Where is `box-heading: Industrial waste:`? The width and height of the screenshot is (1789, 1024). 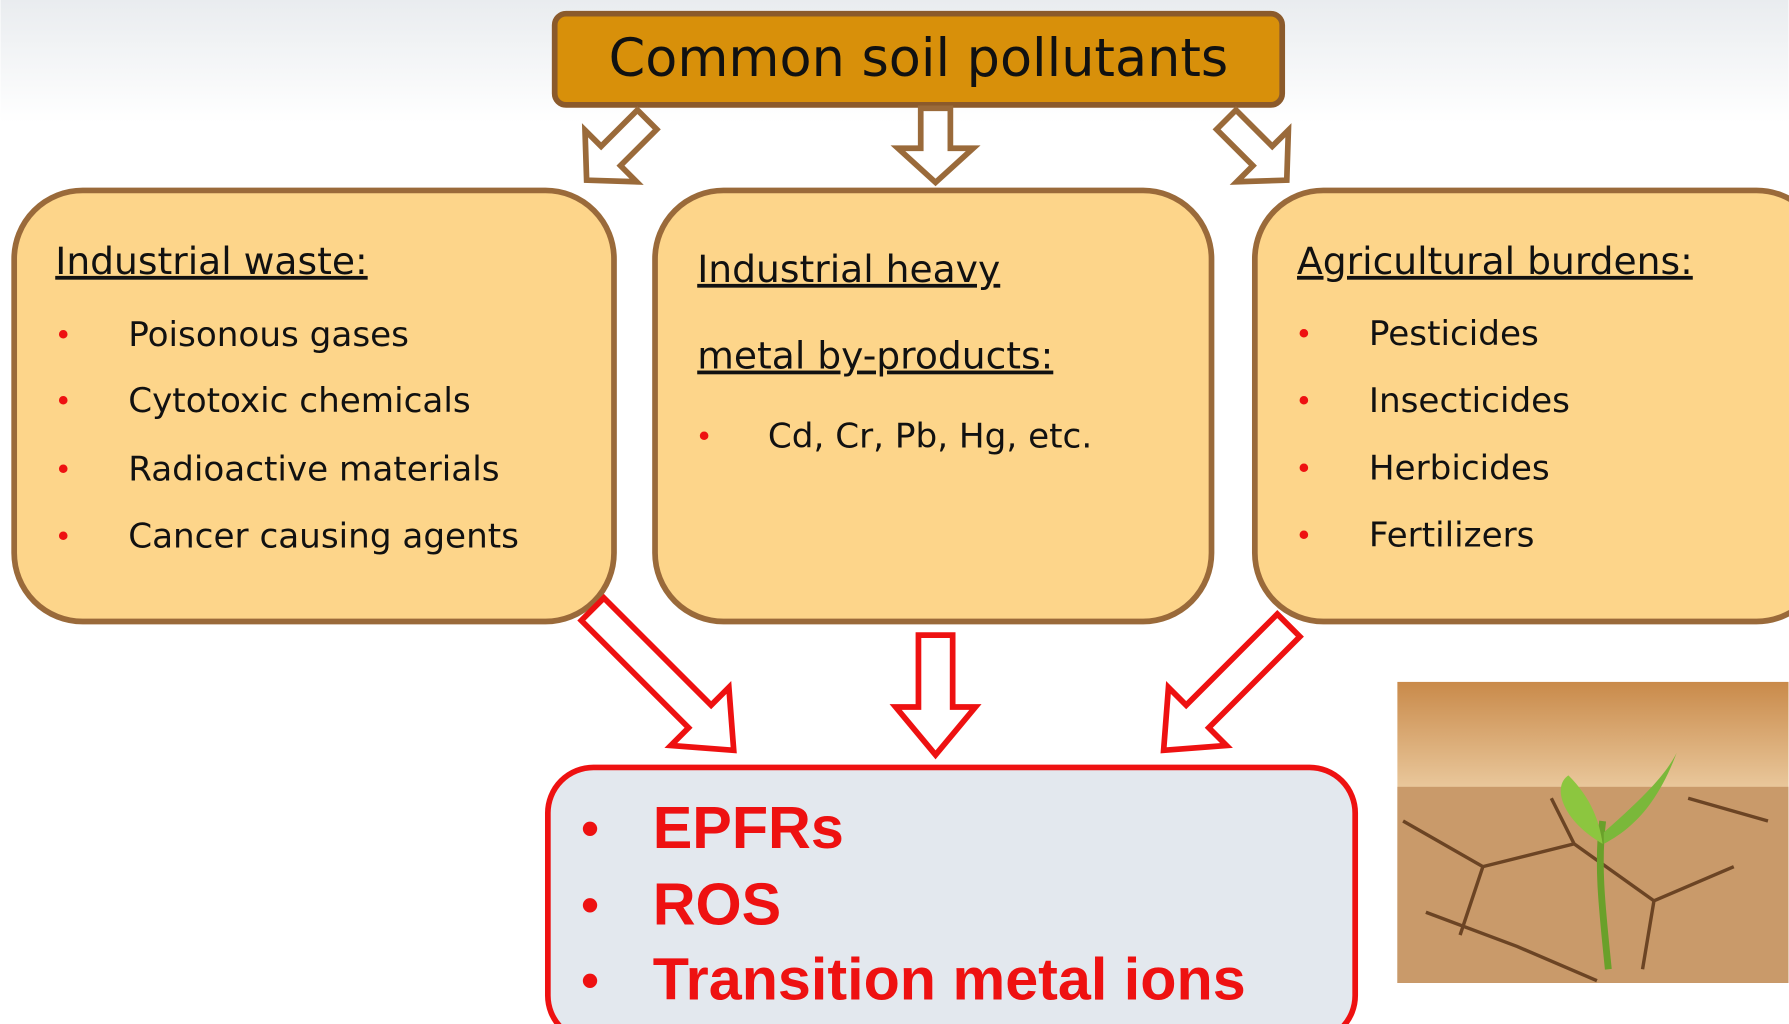
box-heading: Industrial waste: is located at coordinates (211, 261).